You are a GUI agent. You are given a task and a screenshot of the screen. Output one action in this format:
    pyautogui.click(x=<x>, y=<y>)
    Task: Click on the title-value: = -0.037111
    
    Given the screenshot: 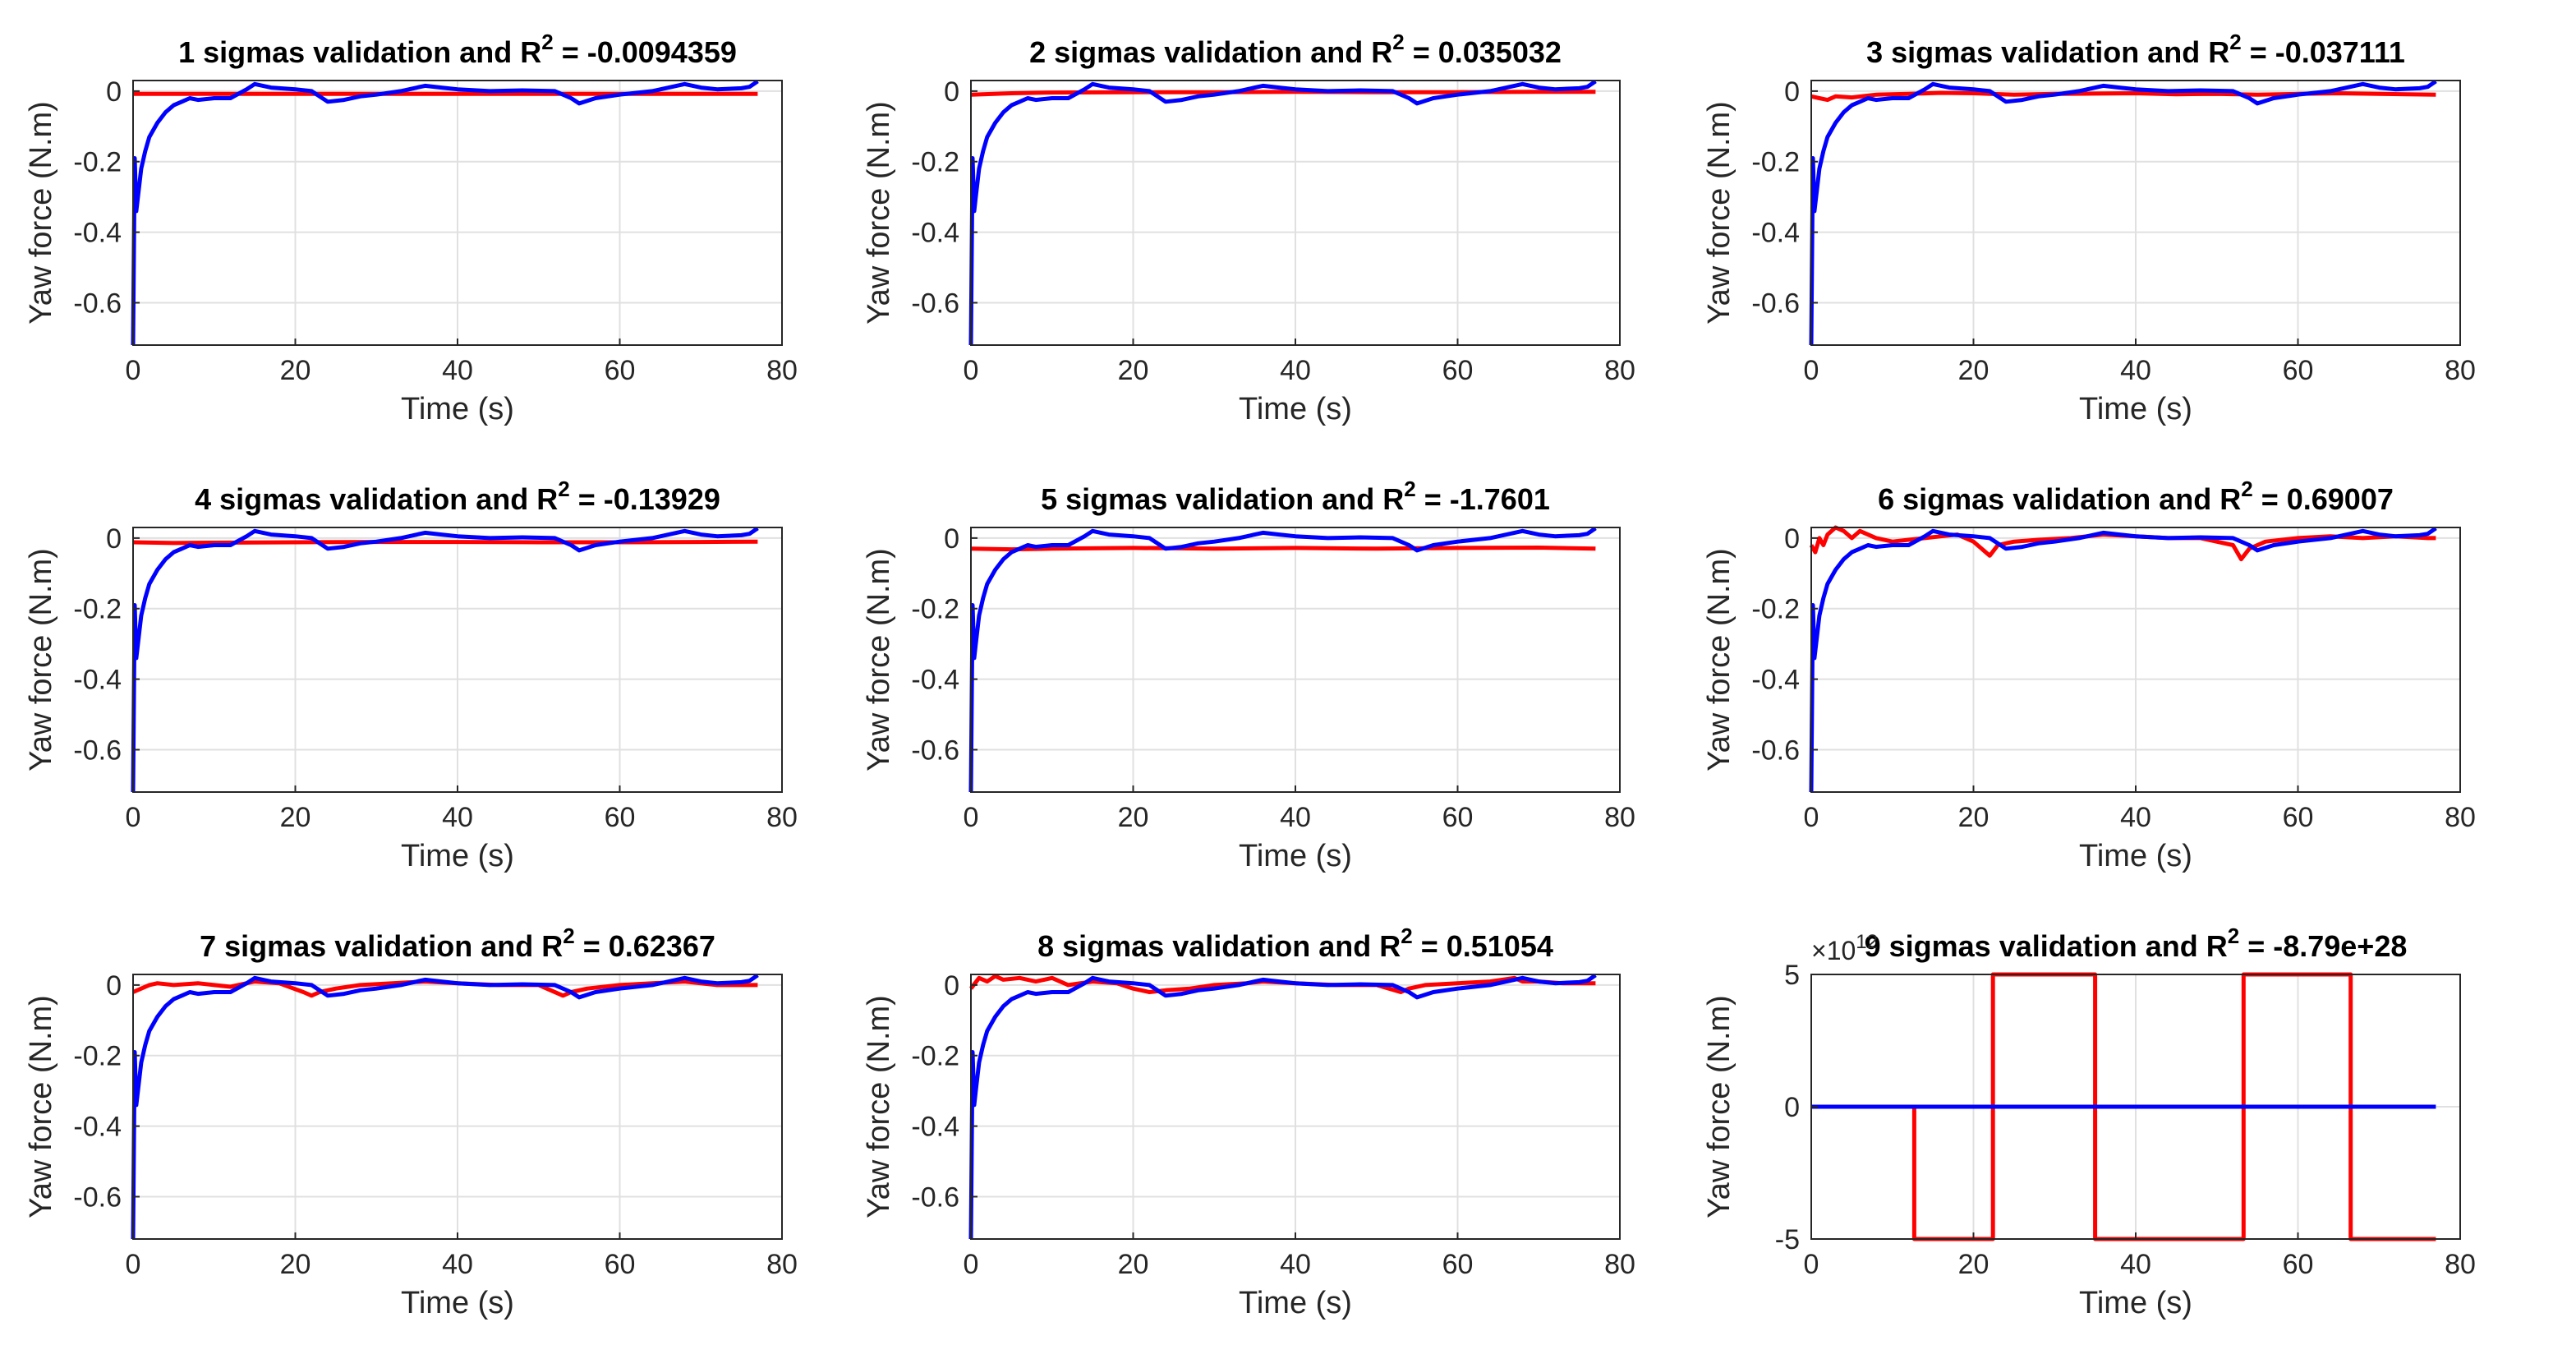 What is the action you would take?
    pyautogui.click(x=2323, y=52)
    